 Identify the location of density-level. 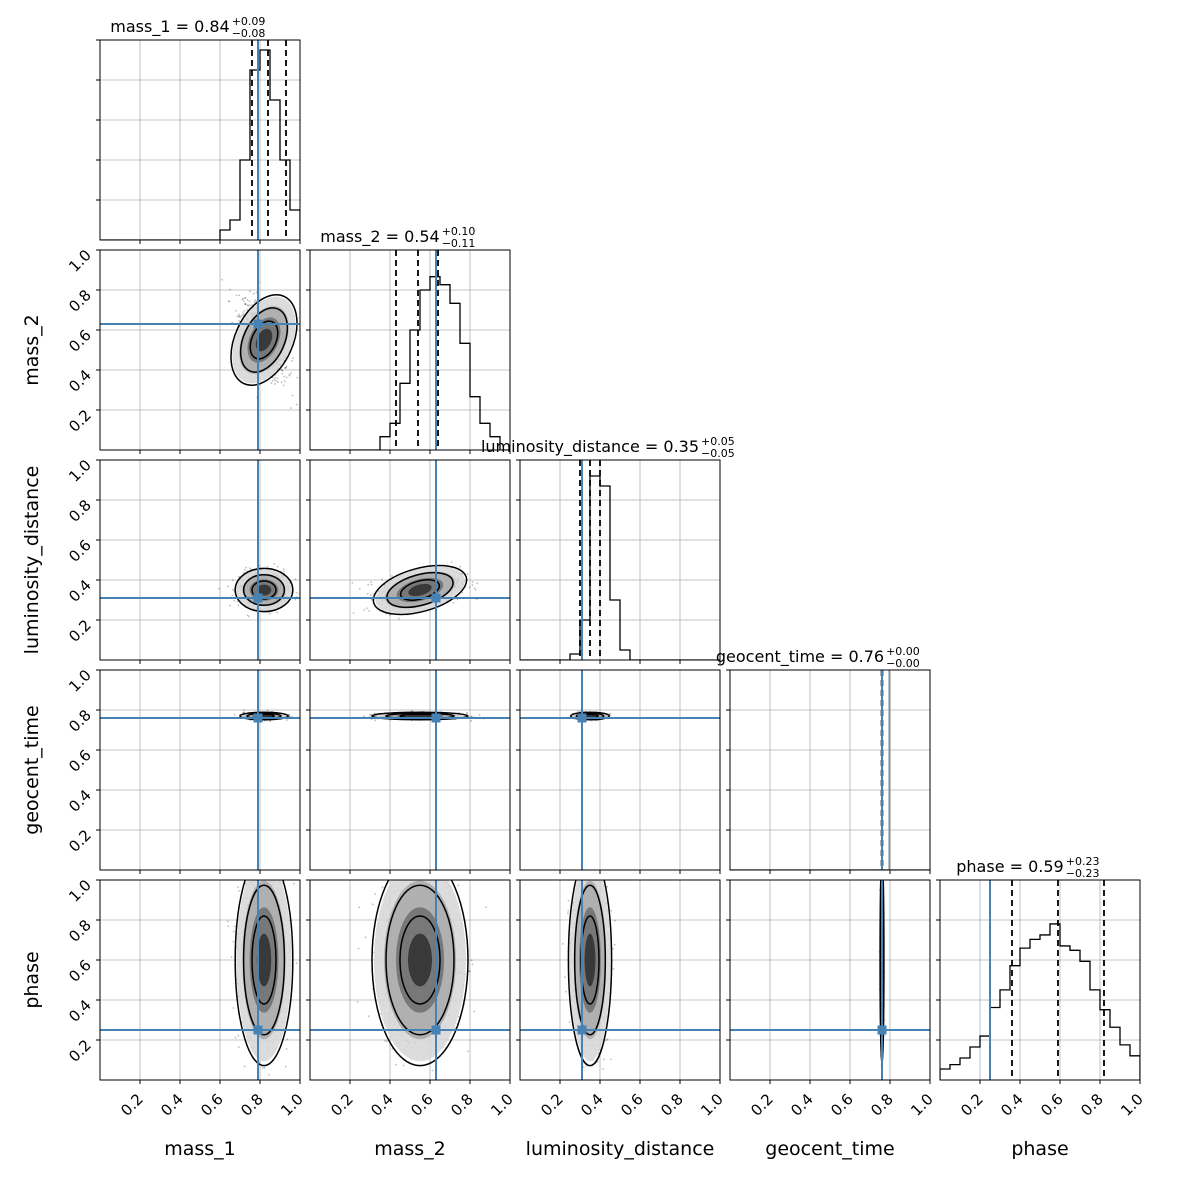
(590, 716).